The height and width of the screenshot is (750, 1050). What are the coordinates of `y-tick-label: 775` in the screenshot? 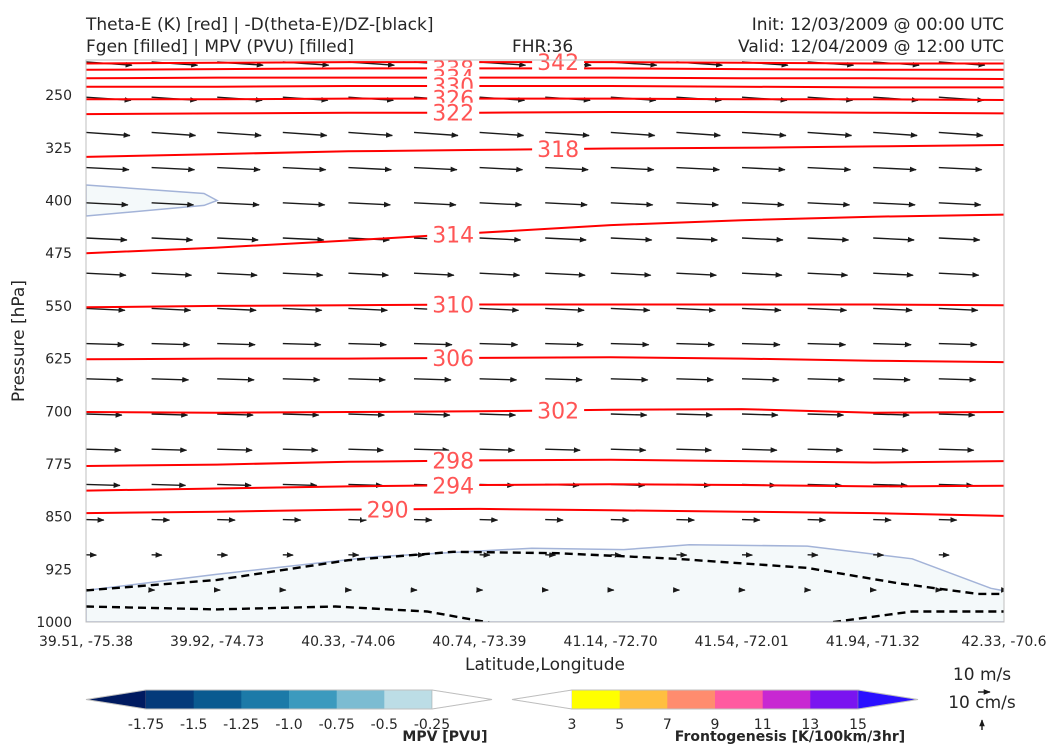 It's located at (58, 465).